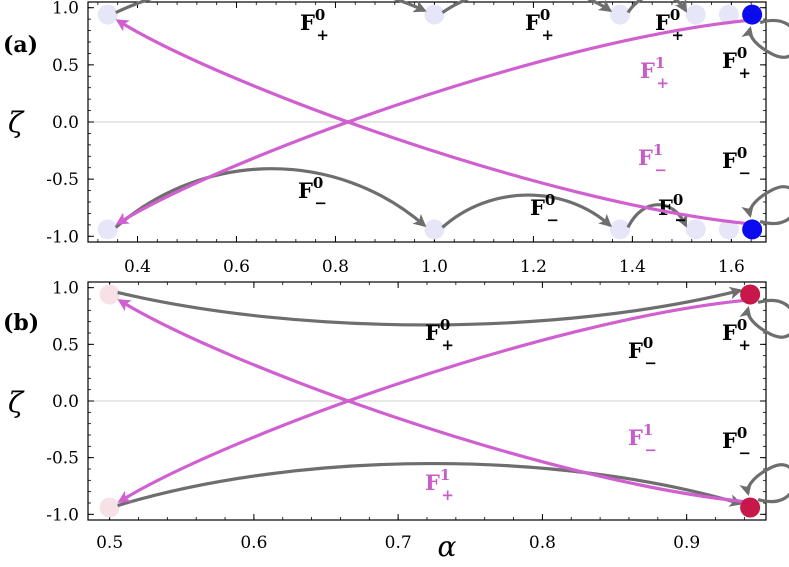  What do you see at coordinates (686, 543) in the screenshot?
I see `x-tick-label: 0.9` at bounding box center [686, 543].